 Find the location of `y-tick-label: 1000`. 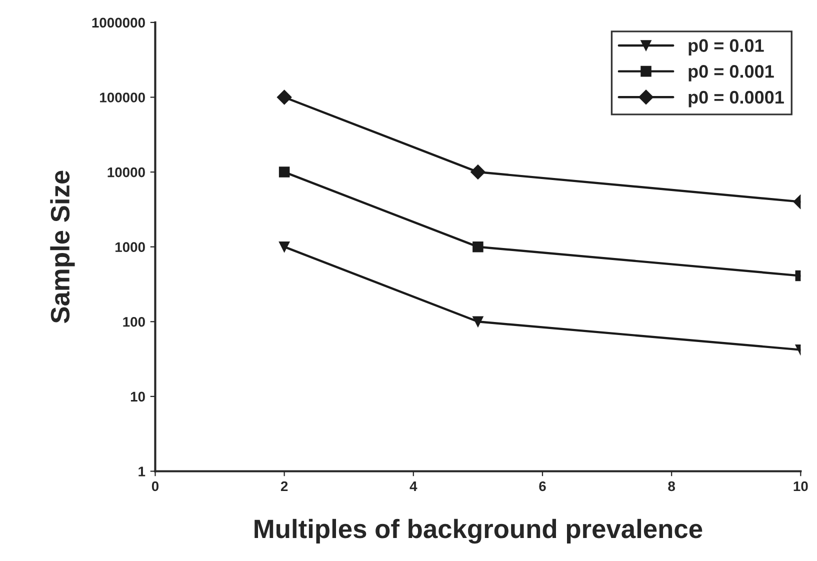

y-tick-label: 1000 is located at coordinates (130, 247).